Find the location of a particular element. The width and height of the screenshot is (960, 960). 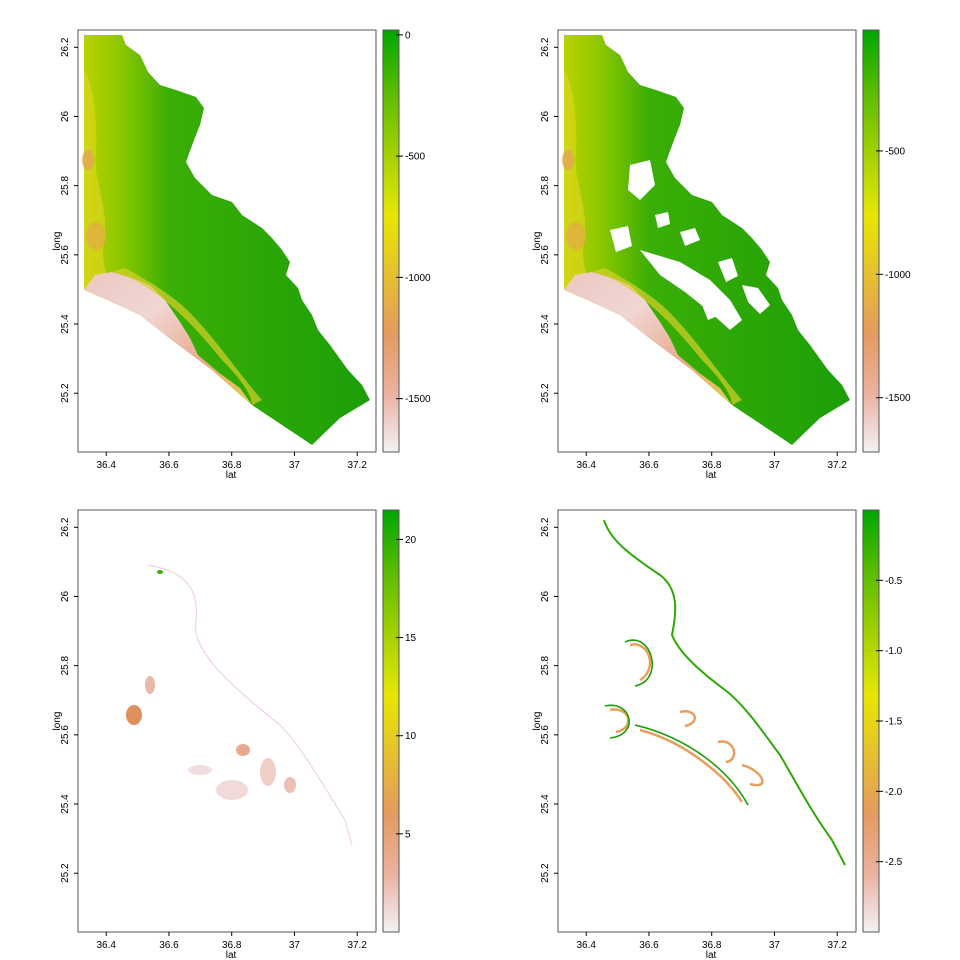

legend-tick-label: -1.5 is located at coordinates (894, 722).